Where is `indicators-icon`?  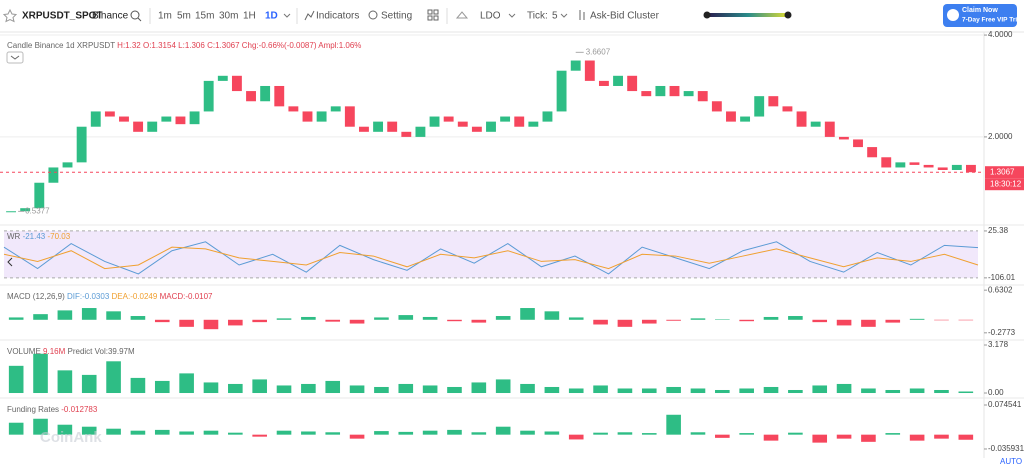
indicators-icon is located at coordinates (309, 15).